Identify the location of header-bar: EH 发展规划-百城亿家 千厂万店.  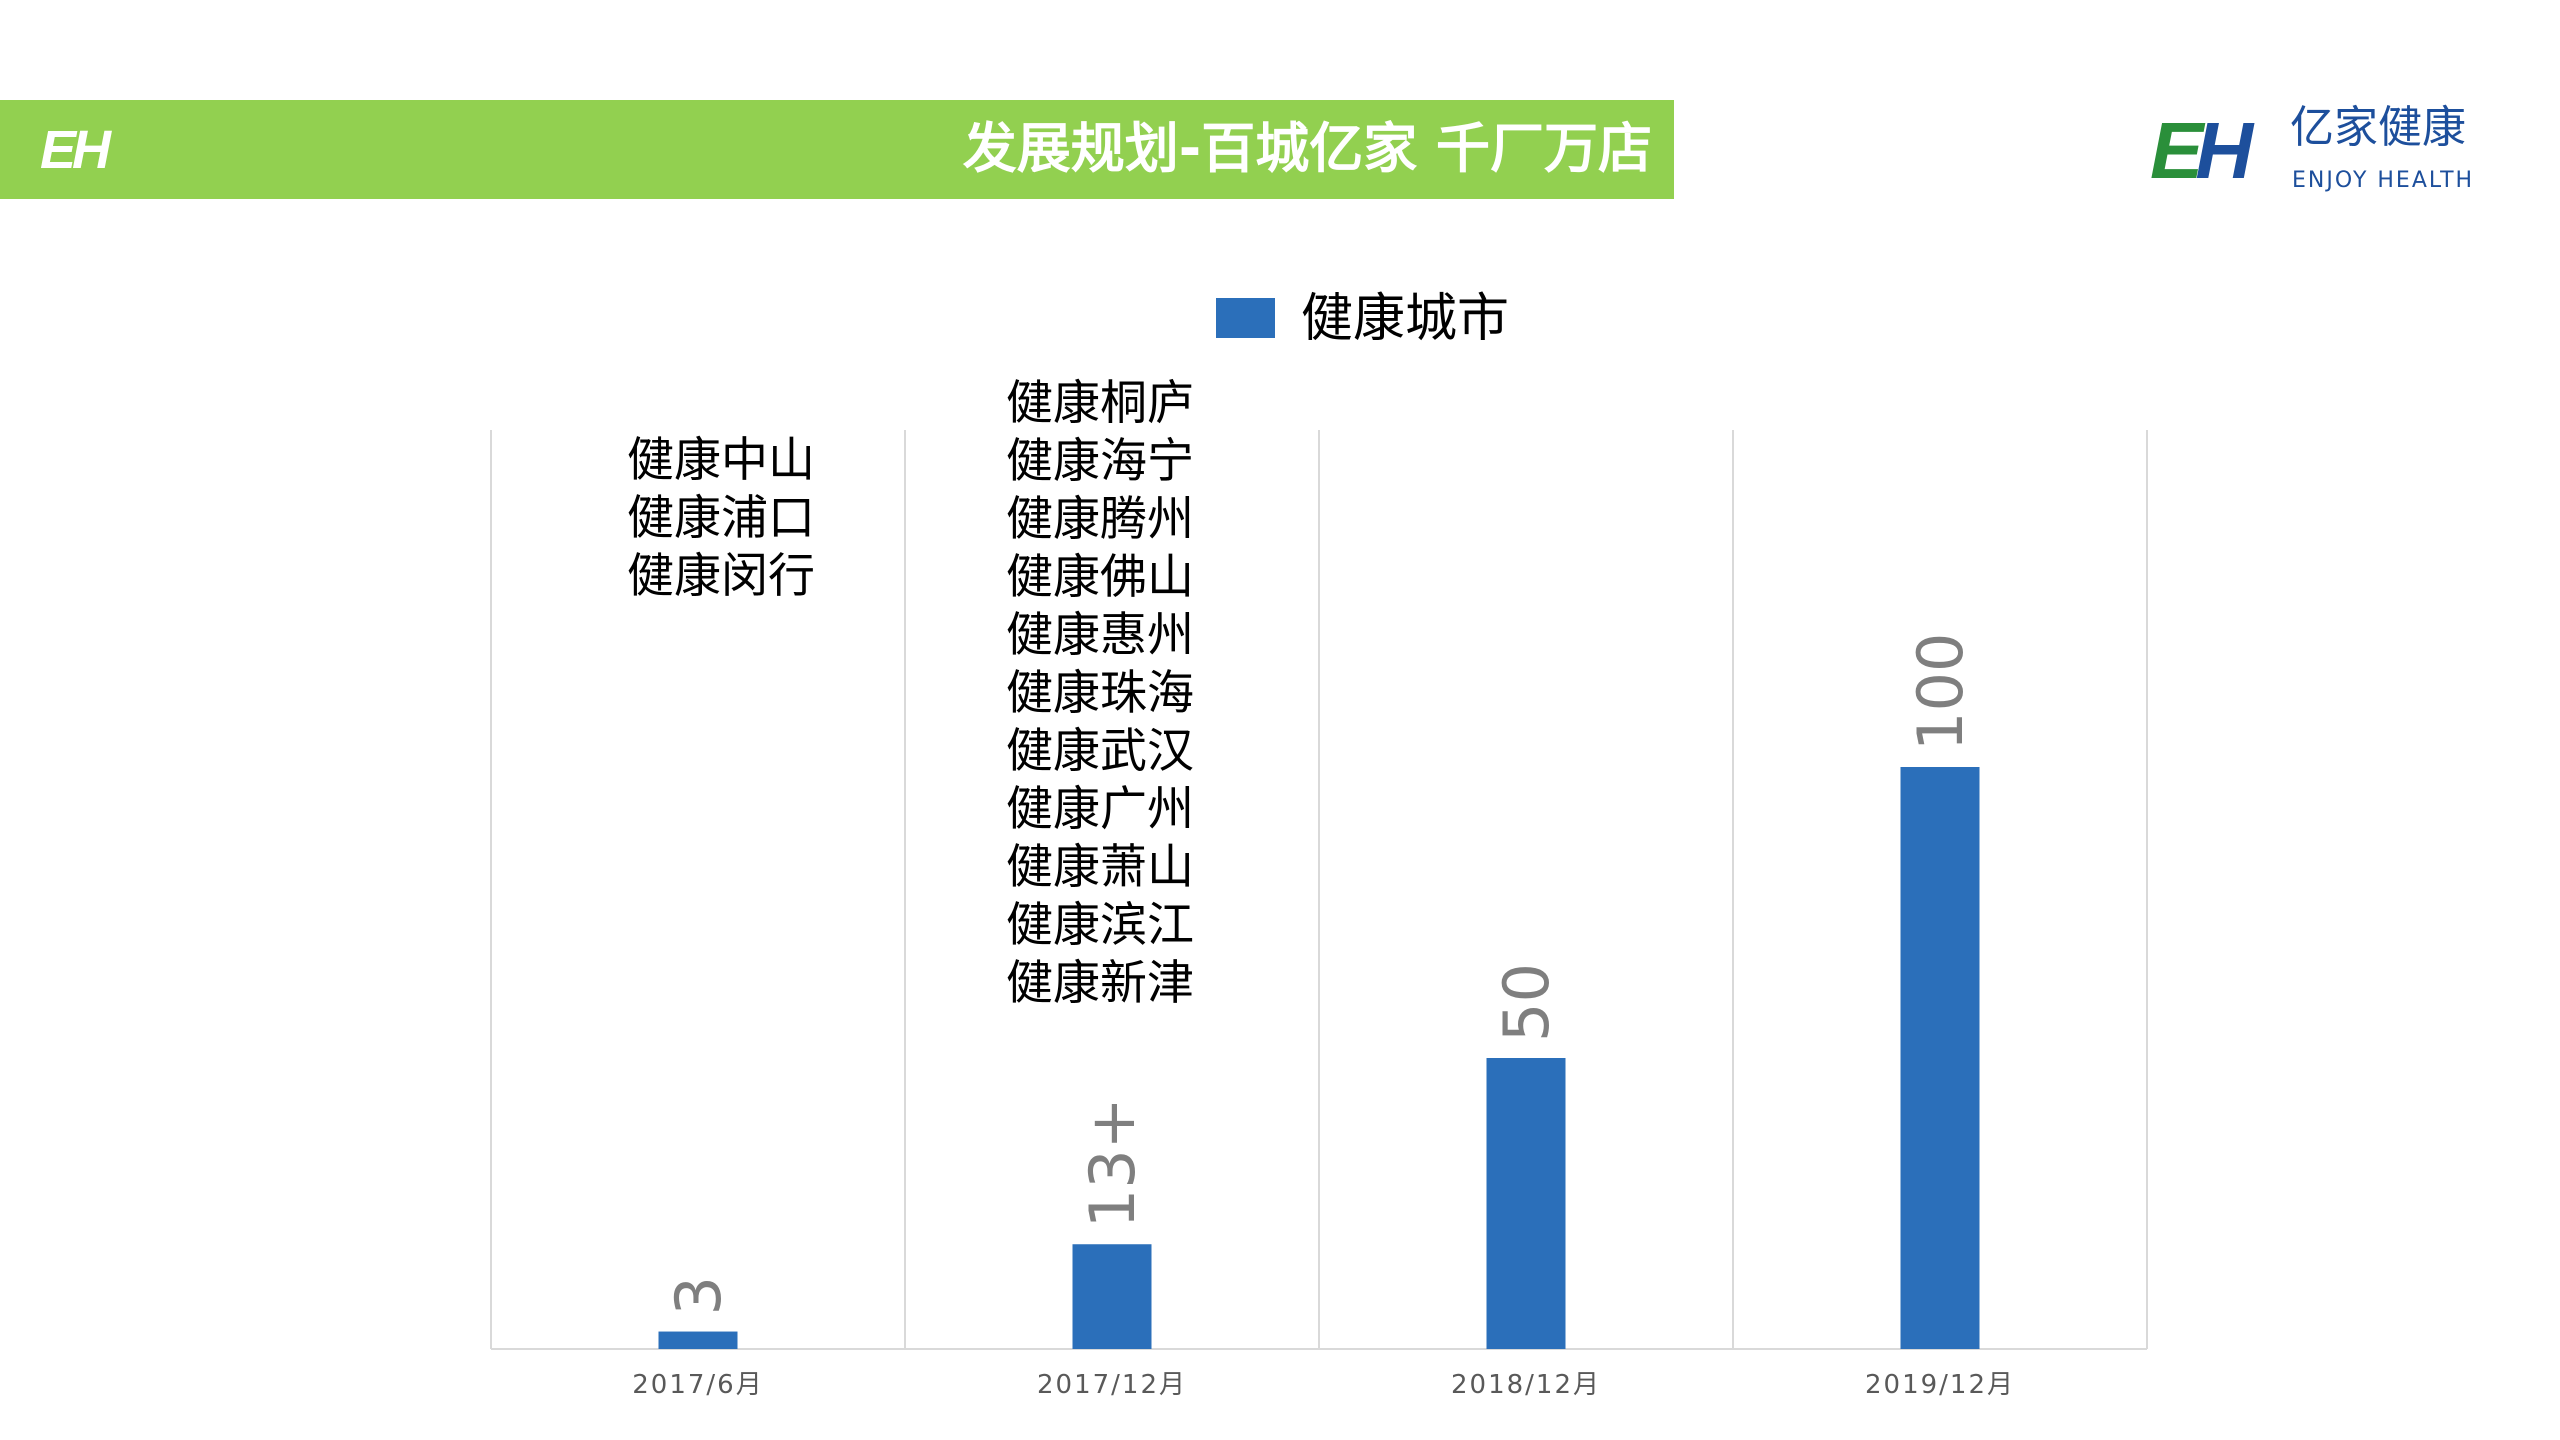
(837, 149).